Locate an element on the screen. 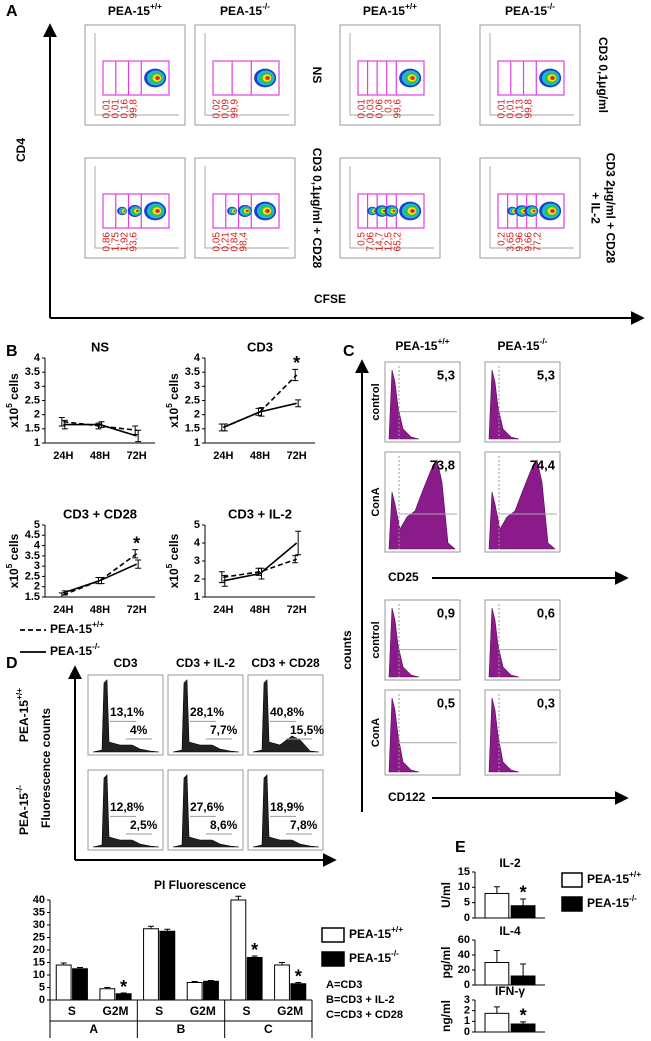 This screenshot has height=1041, width=651. x-tick-label: S is located at coordinates (72, 1011).